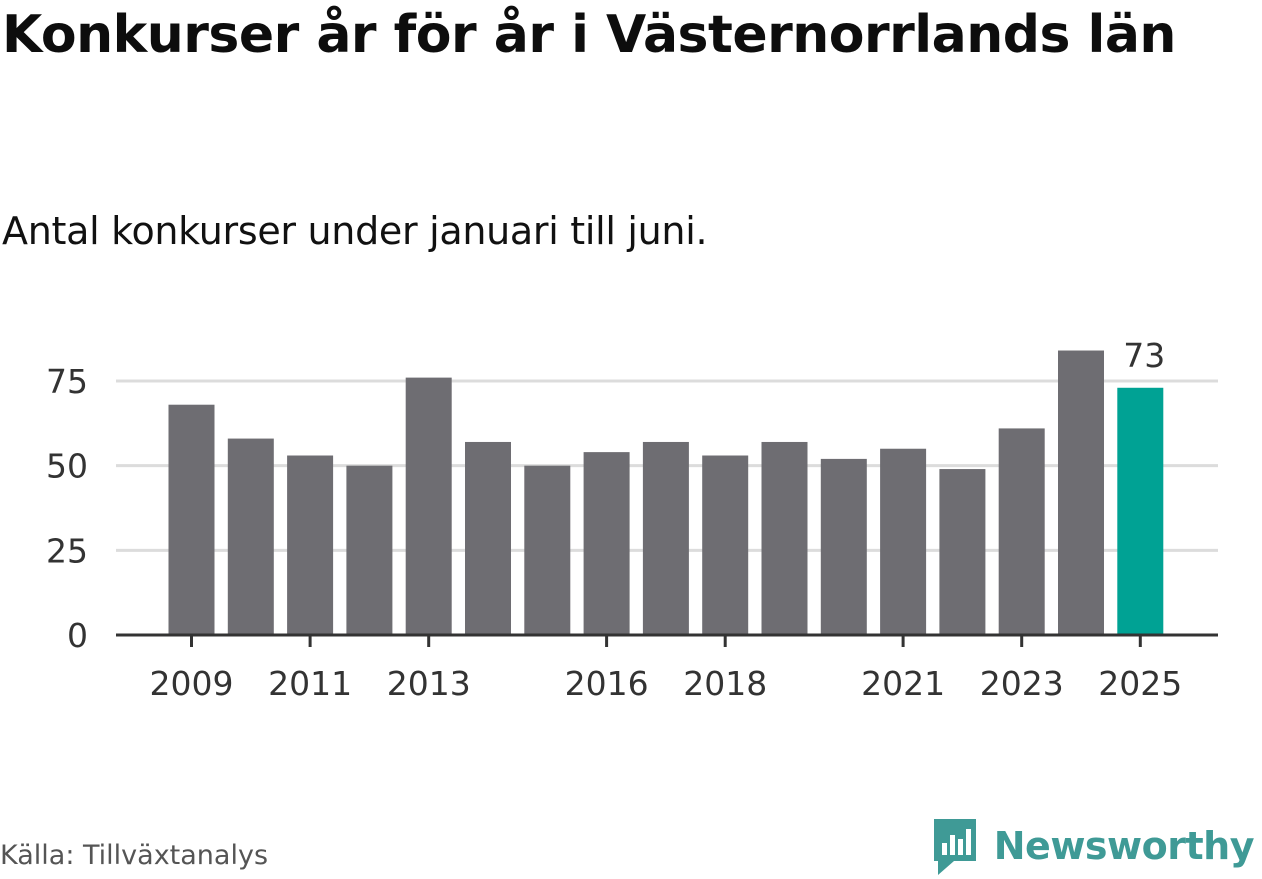 The height and width of the screenshot is (879, 1262). What do you see at coordinates (134, 855) in the screenshot?
I see `source-note: Källa: Tillväxtanalys` at bounding box center [134, 855].